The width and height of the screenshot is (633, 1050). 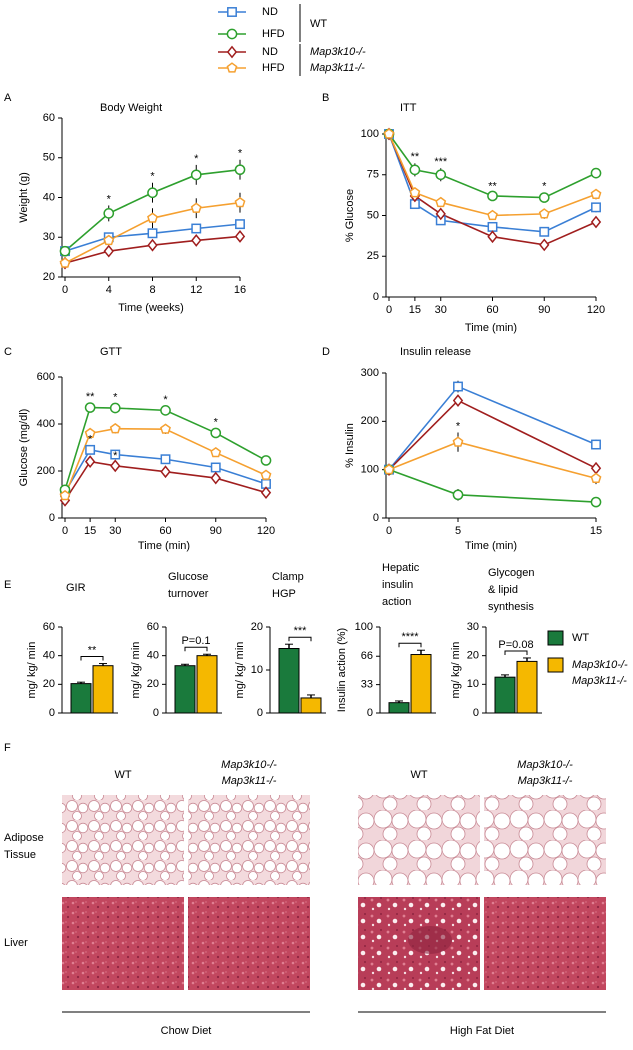 I want to click on panel-label: B, so click(x=325, y=98).